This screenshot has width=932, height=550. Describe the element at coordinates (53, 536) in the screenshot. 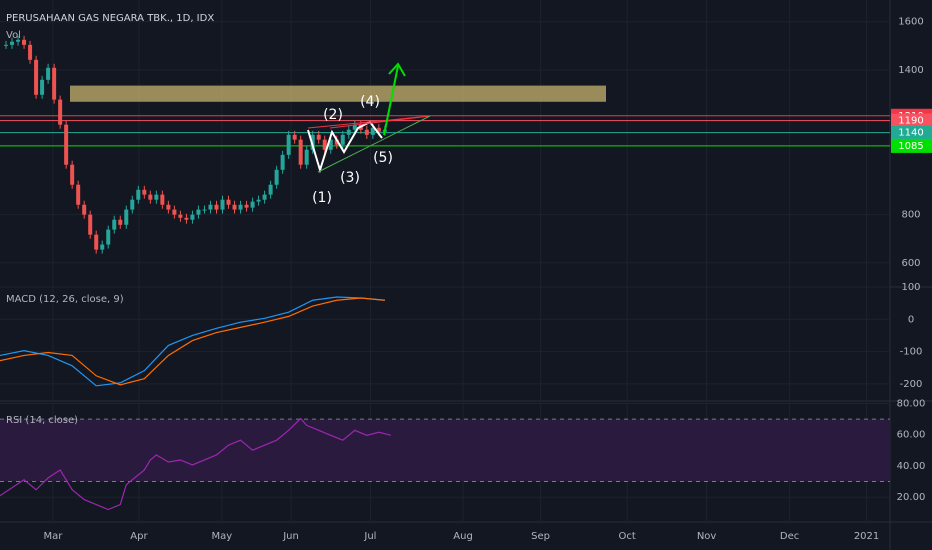

I see `x-tick-label: Mar` at that location.